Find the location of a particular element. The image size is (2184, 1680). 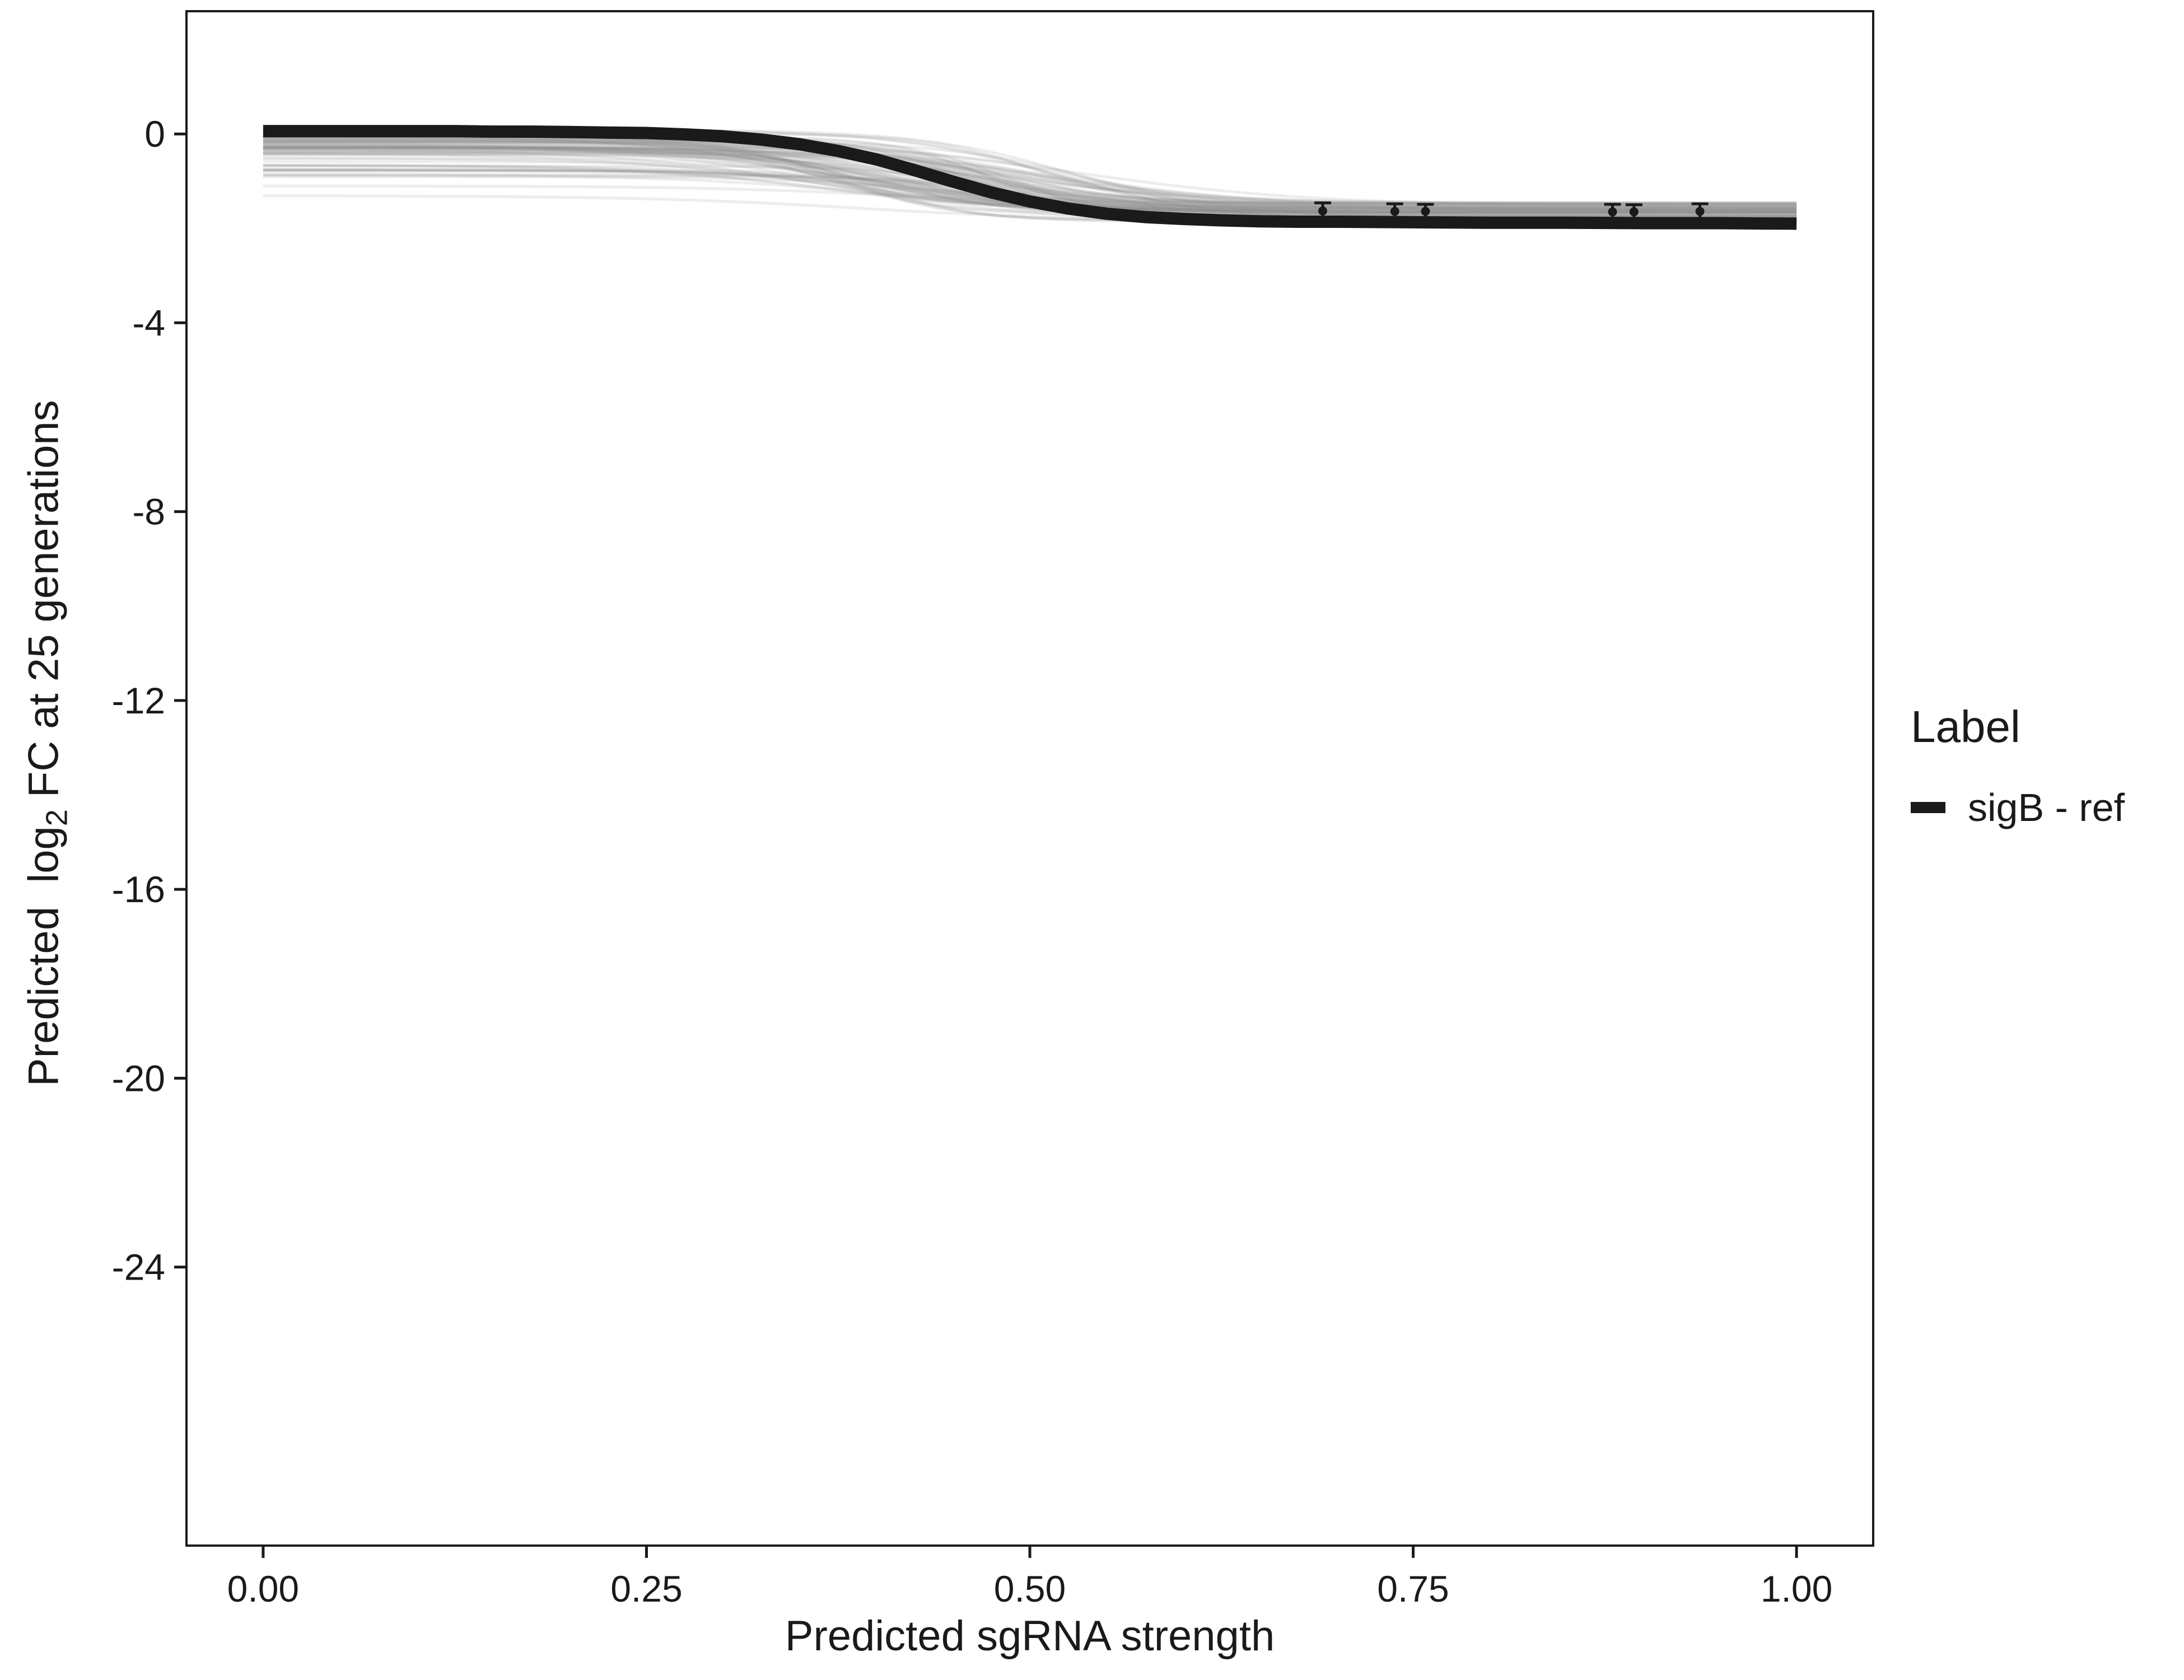

y-tick-label: -4 is located at coordinates (149, 323).